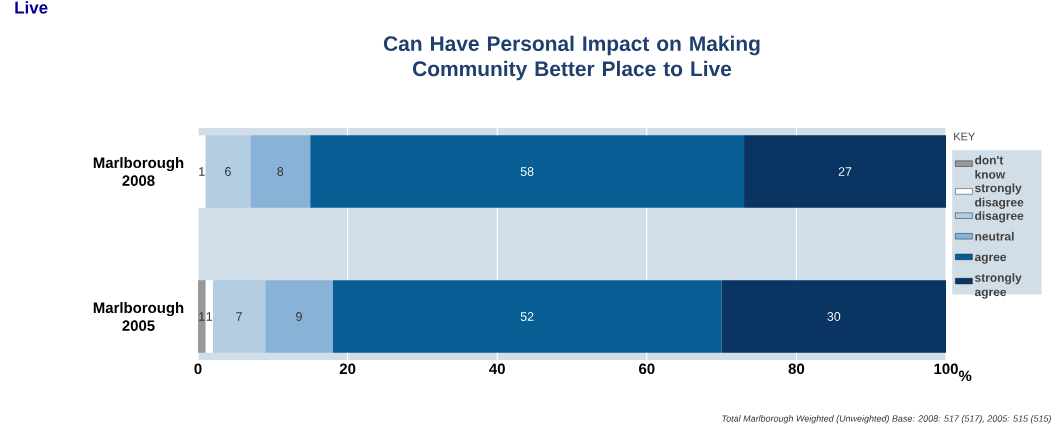 This screenshot has height=430, width=1064. Describe the element at coordinates (998, 286) in the screenshot. I see `legend-label: strongly agree` at that location.